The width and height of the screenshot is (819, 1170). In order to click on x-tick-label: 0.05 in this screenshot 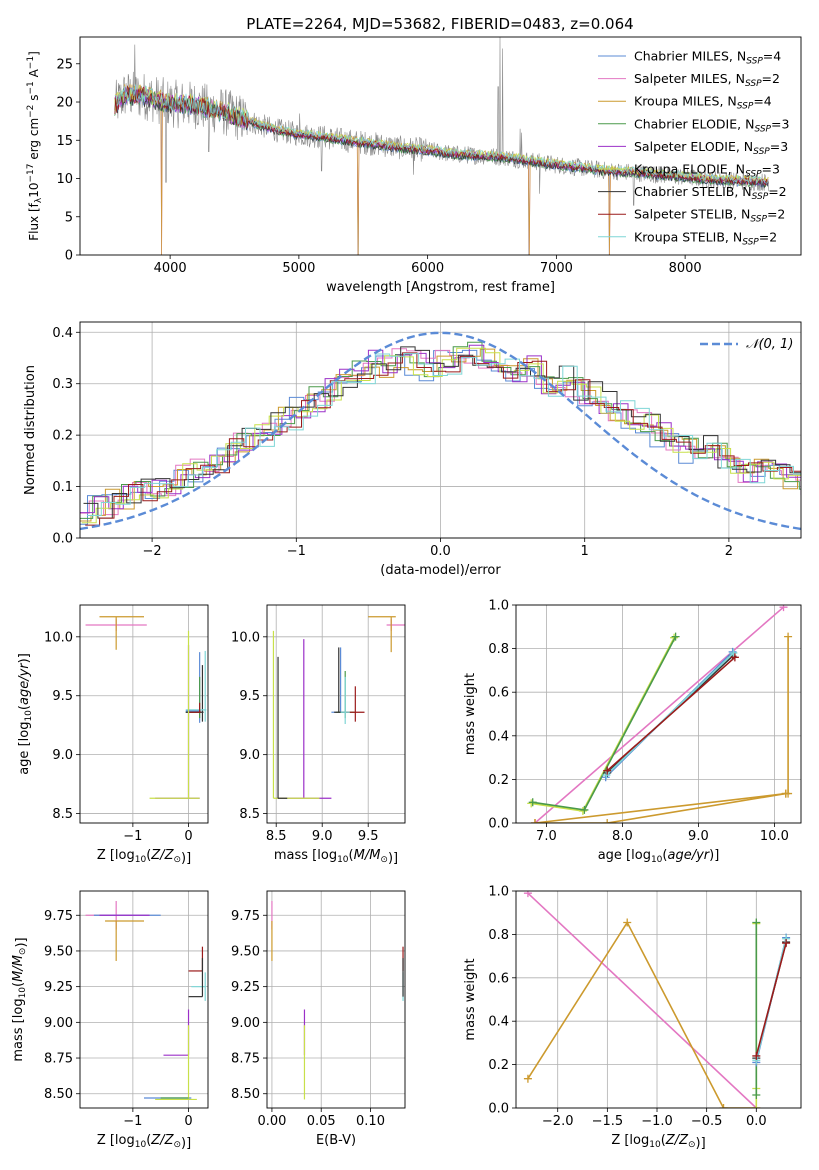, I will do `click(321, 1121)`.